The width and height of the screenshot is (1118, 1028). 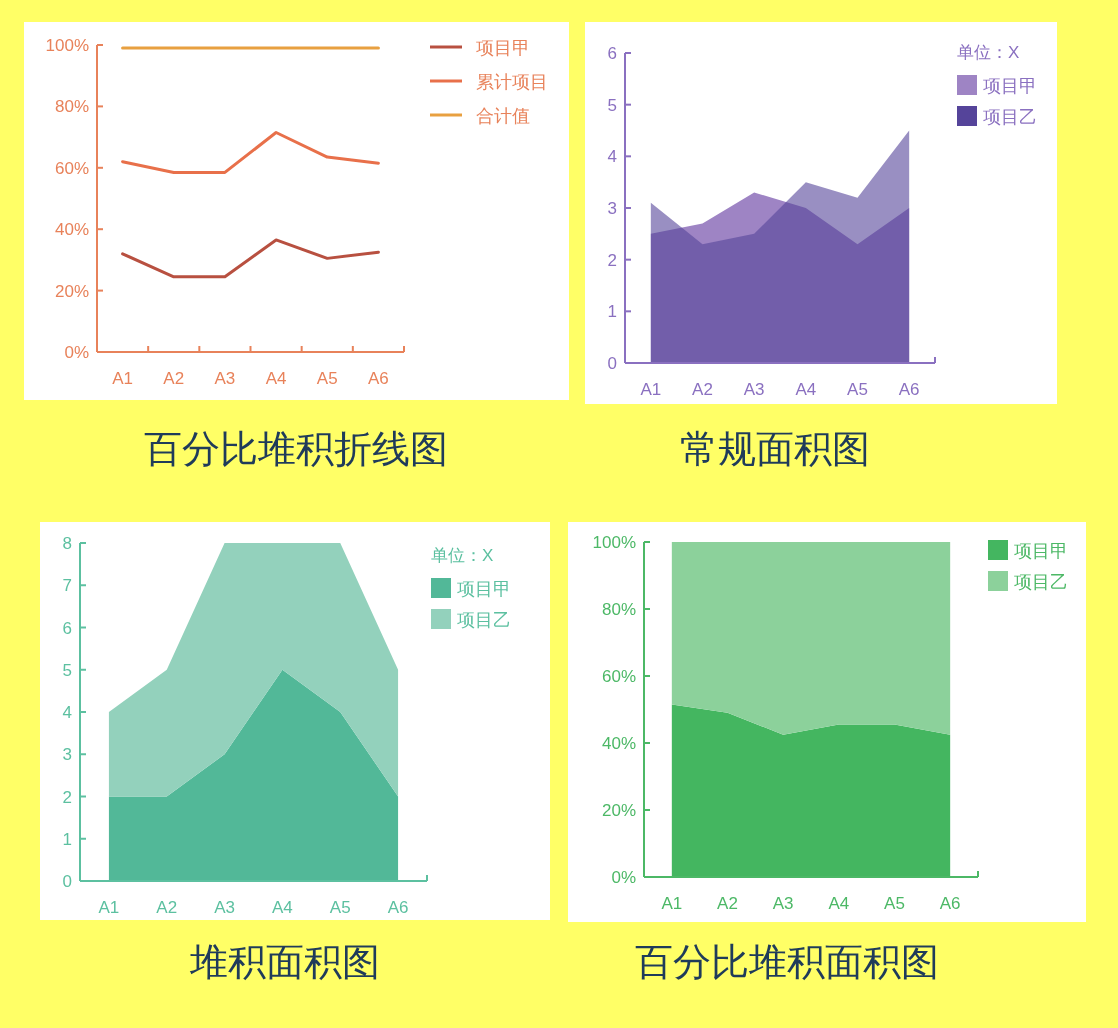 What do you see at coordinates (67, 586) in the screenshot?
I see `y-tick-label: 7` at bounding box center [67, 586].